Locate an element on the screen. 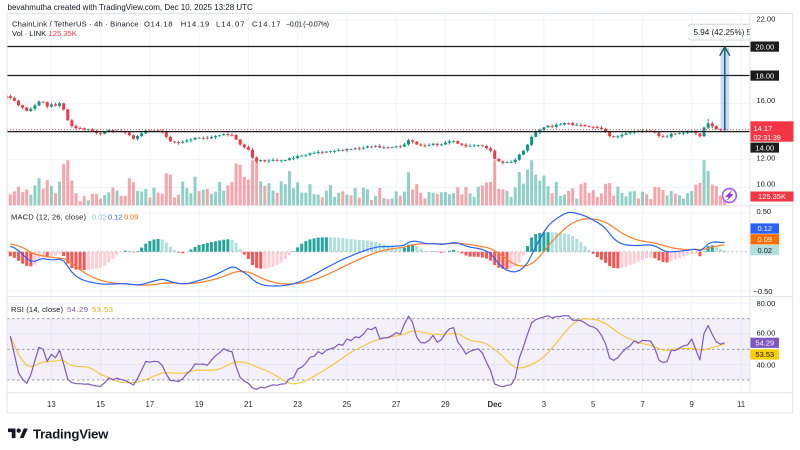  svg-text: 7 is located at coordinates (642, 404).